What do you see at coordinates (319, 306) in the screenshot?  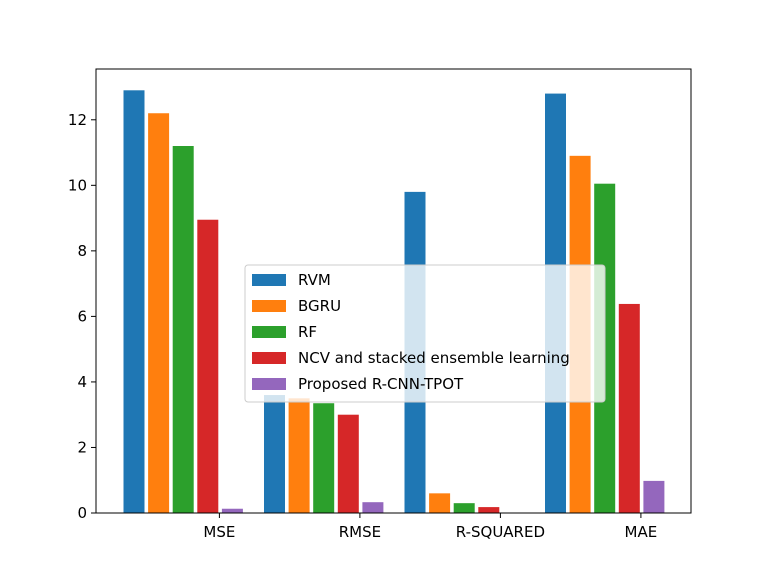 I see `legend-label: BGRU` at bounding box center [319, 306].